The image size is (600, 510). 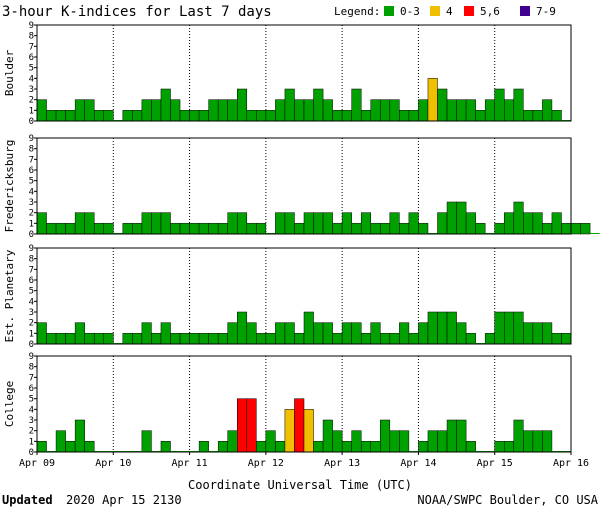 I want to click on x-tick-label: Apr 09, so click(x=37, y=463).